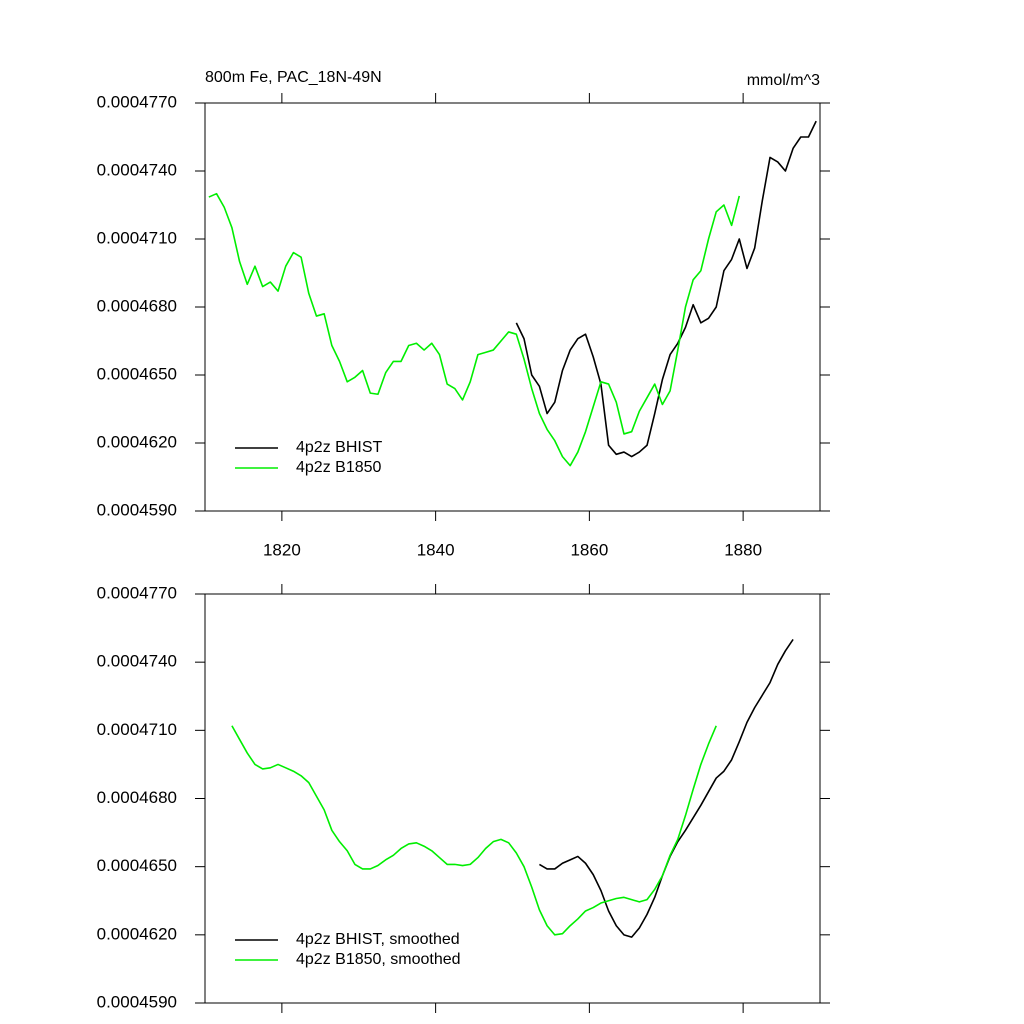 The image size is (1024, 1024). I want to click on chart-title: 800m Fe, PAC_18N-49N, so click(293, 77).